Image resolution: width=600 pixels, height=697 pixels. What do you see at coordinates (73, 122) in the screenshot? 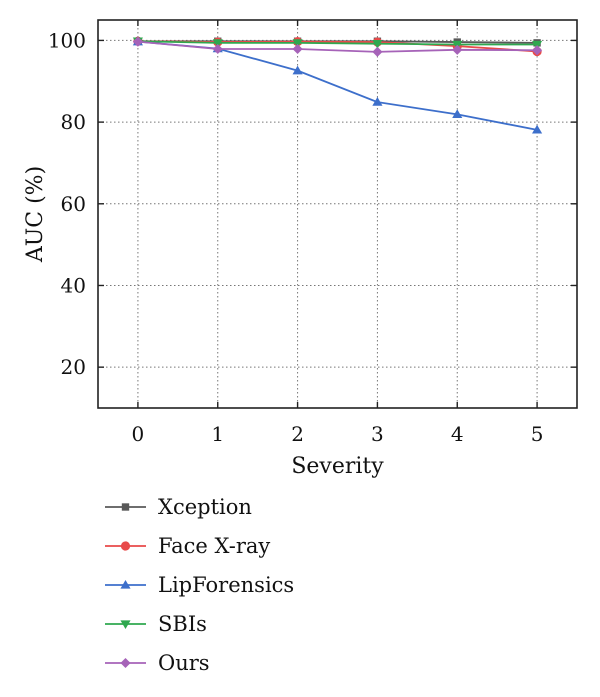
I see `y-tick-label: 80` at bounding box center [73, 122].